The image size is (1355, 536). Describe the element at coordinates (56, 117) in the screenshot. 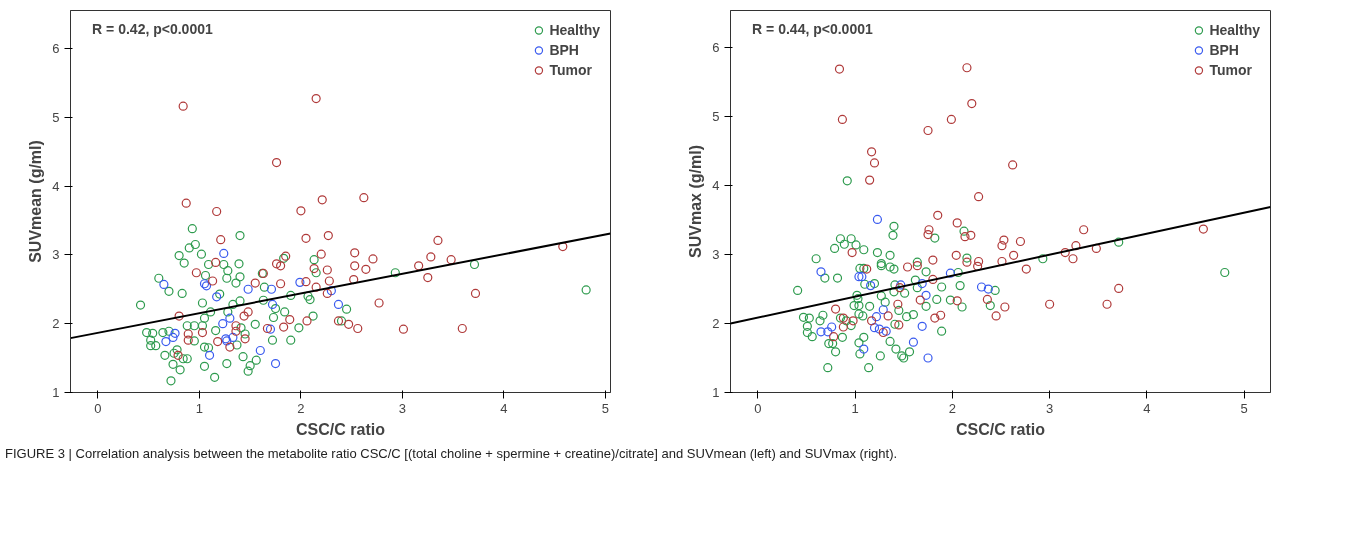

I see `y-tick-label: 5` at that location.